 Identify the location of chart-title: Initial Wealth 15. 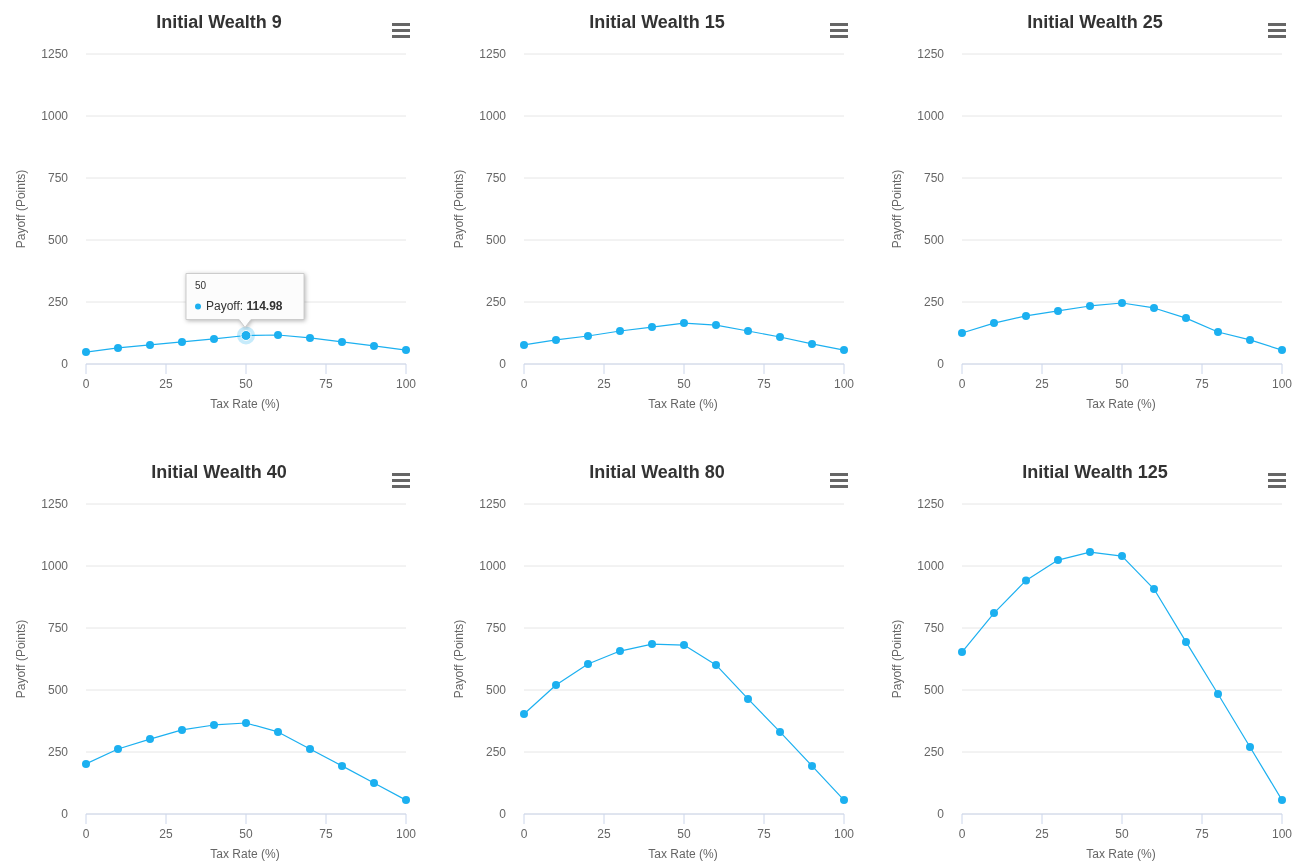
(657, 22).